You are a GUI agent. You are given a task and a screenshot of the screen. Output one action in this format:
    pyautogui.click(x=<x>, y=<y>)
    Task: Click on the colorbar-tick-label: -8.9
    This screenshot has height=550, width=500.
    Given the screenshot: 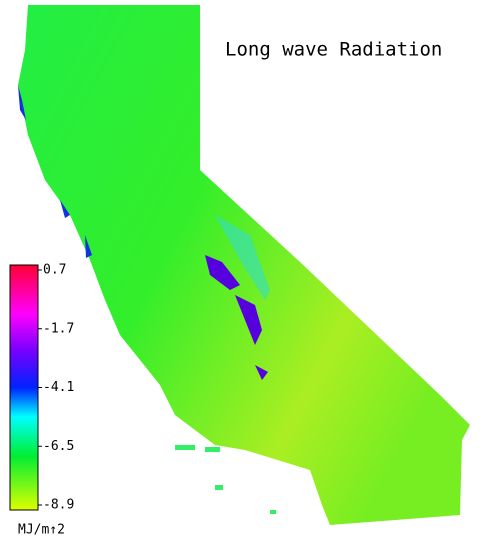 What is the action you would take?
    pyautogui.click(x=58, y=505)
    